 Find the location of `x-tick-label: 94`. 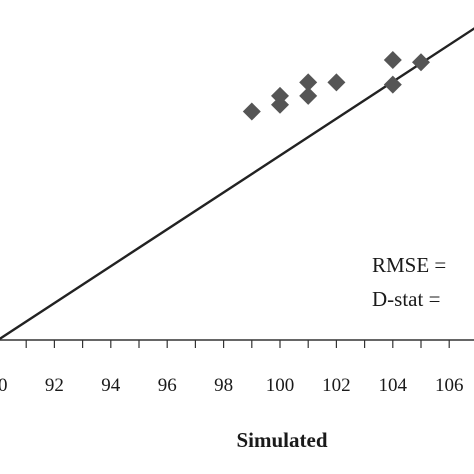

x-tick-label: 94 is located at coordinates (111, 385).